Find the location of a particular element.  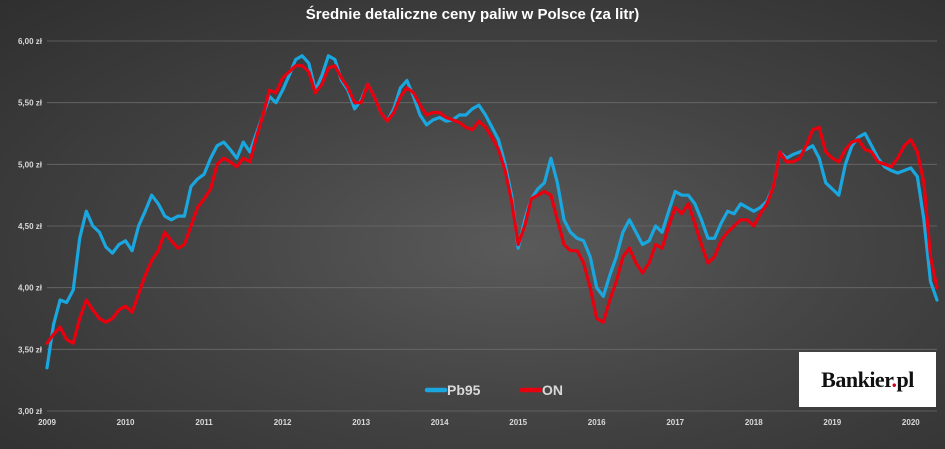

x-tick-label: 2015 is located at coordinates (518, 422).